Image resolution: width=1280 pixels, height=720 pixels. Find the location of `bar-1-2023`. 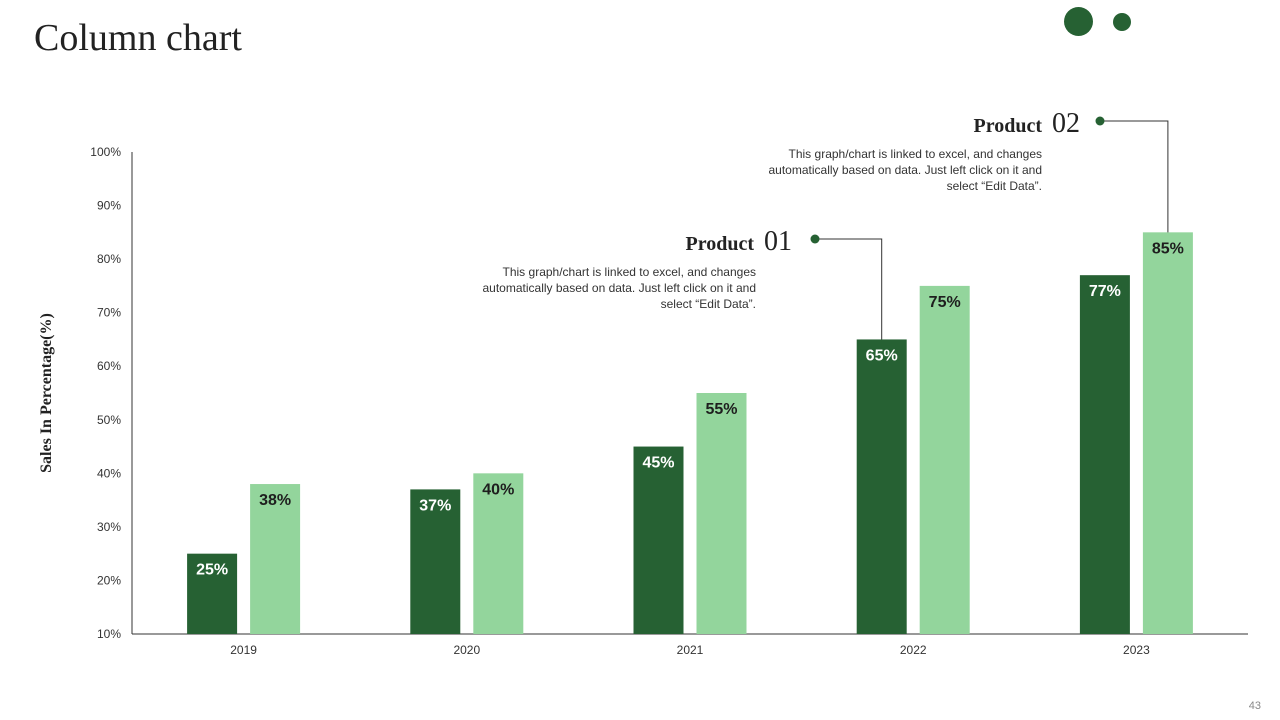

bar-1-2023 is located at coordinates (1104, 454).